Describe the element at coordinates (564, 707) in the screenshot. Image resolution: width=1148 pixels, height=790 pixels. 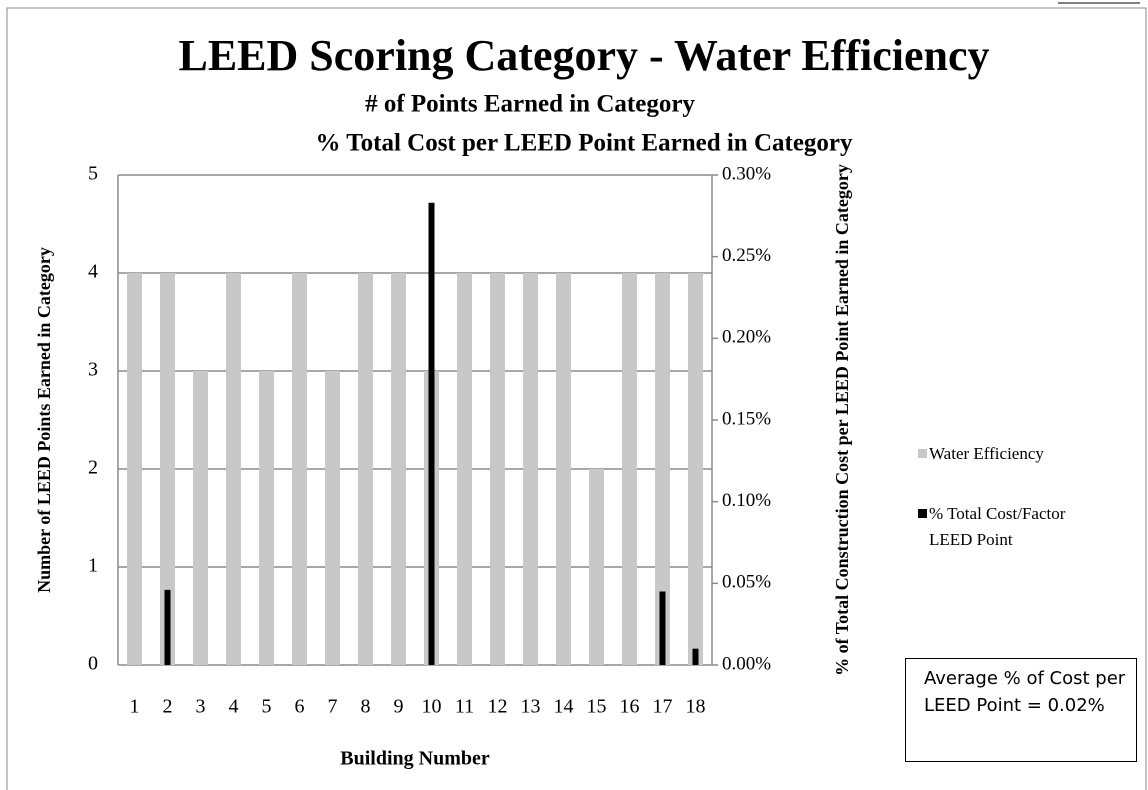
I see `x-tick-label: 14` at that location.